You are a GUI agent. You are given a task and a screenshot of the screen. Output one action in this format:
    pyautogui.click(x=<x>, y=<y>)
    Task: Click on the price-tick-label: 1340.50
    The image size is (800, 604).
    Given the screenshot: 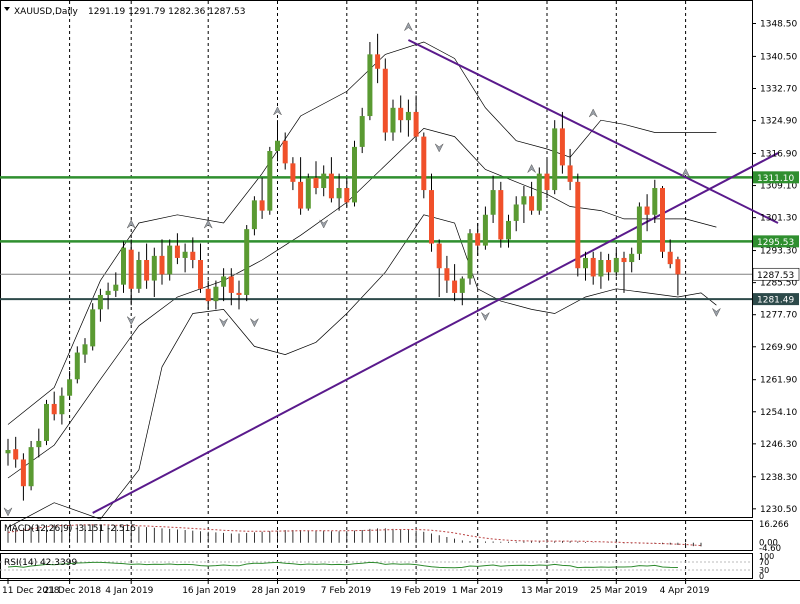 What is the action you would take?
    pyautogui.click(x=778, y=57)
    